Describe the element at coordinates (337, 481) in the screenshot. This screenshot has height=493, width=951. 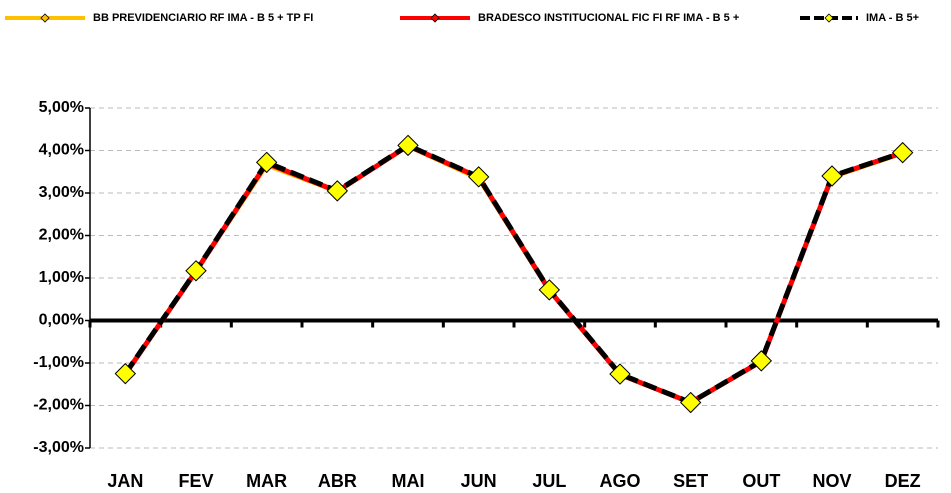
I see `x-tick-label: ABR` at that location.